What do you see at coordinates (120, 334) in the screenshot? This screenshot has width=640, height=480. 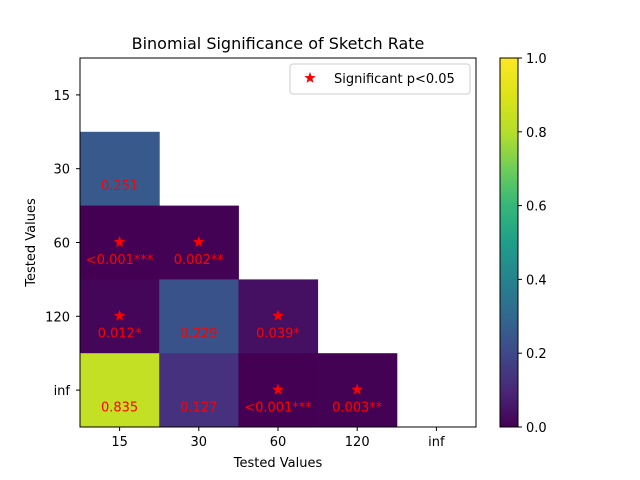 I see `cell-value-label: 0.012*` at bounding box center [120, 334].